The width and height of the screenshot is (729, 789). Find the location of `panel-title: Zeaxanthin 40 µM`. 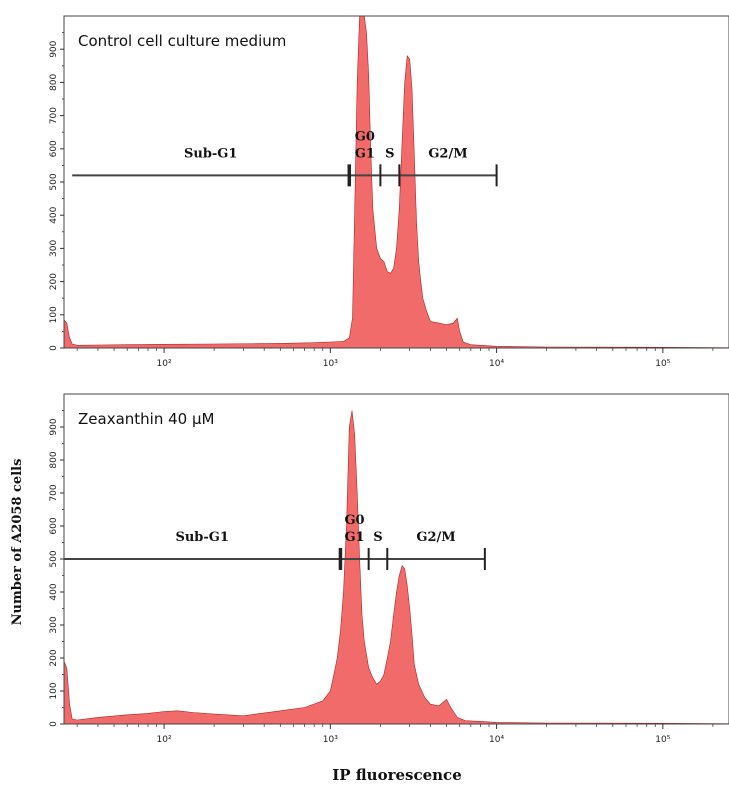

panel-title: Zeaxanthin 40 µM is located at coordinates (146, 419).